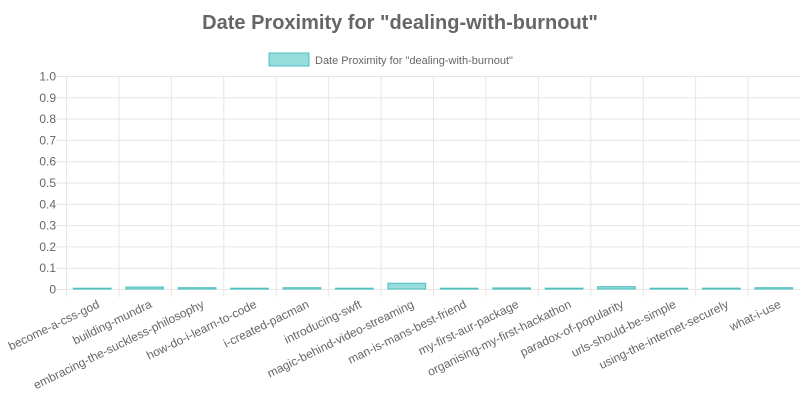  I want to click on y-tick-label: 0, so click(52, 290).